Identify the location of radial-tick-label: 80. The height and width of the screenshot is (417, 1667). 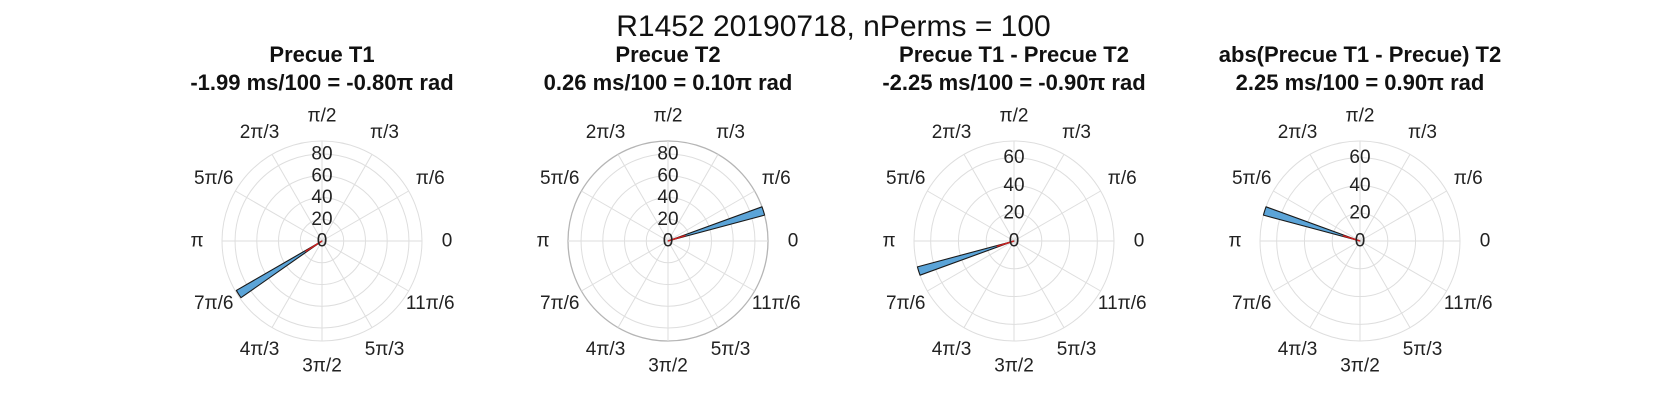
(667, 154).